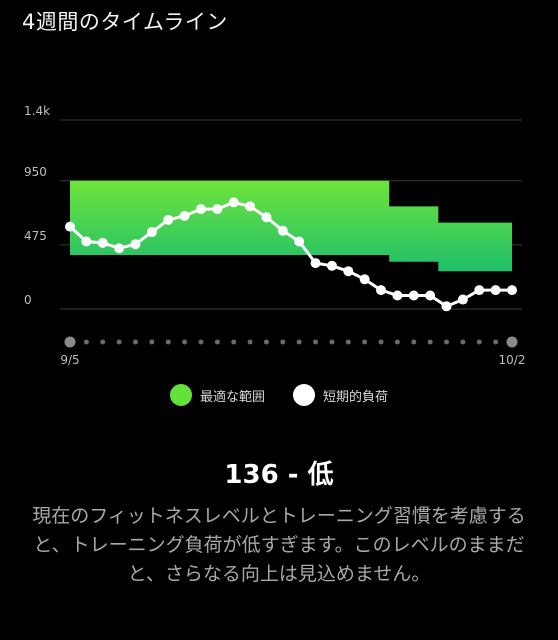 The image size is (558, 640). Describe the element at coordinates (28, 300) in the screenshot. I see `y-tick-label: 0` at that location.